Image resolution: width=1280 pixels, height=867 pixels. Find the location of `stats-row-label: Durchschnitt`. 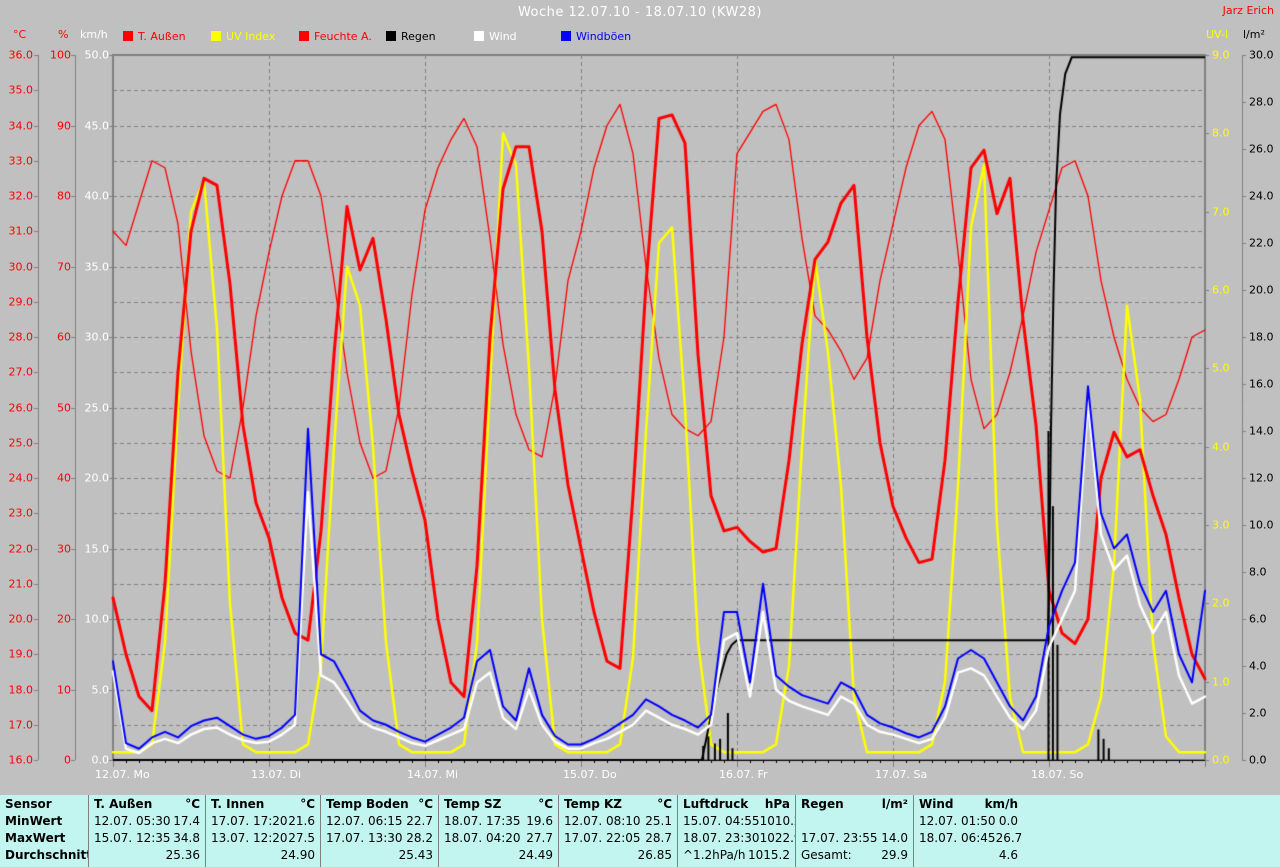

stats-row-label: Durchschnitt is located at coordinates (46, 854).